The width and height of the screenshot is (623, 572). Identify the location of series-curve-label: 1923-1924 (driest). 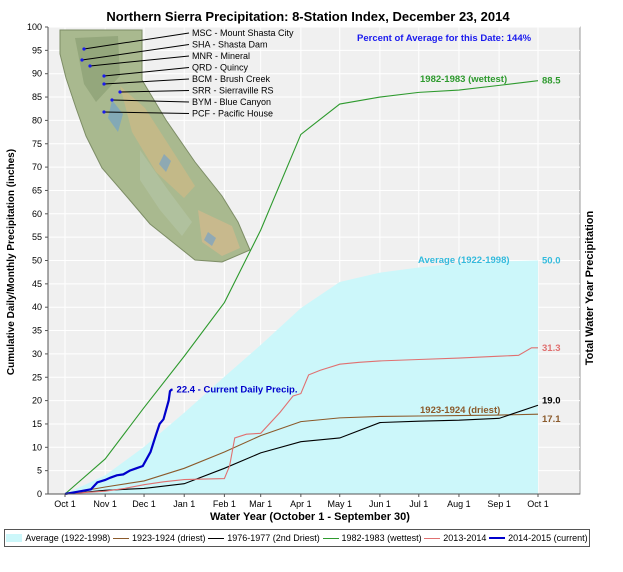
(460, 410).